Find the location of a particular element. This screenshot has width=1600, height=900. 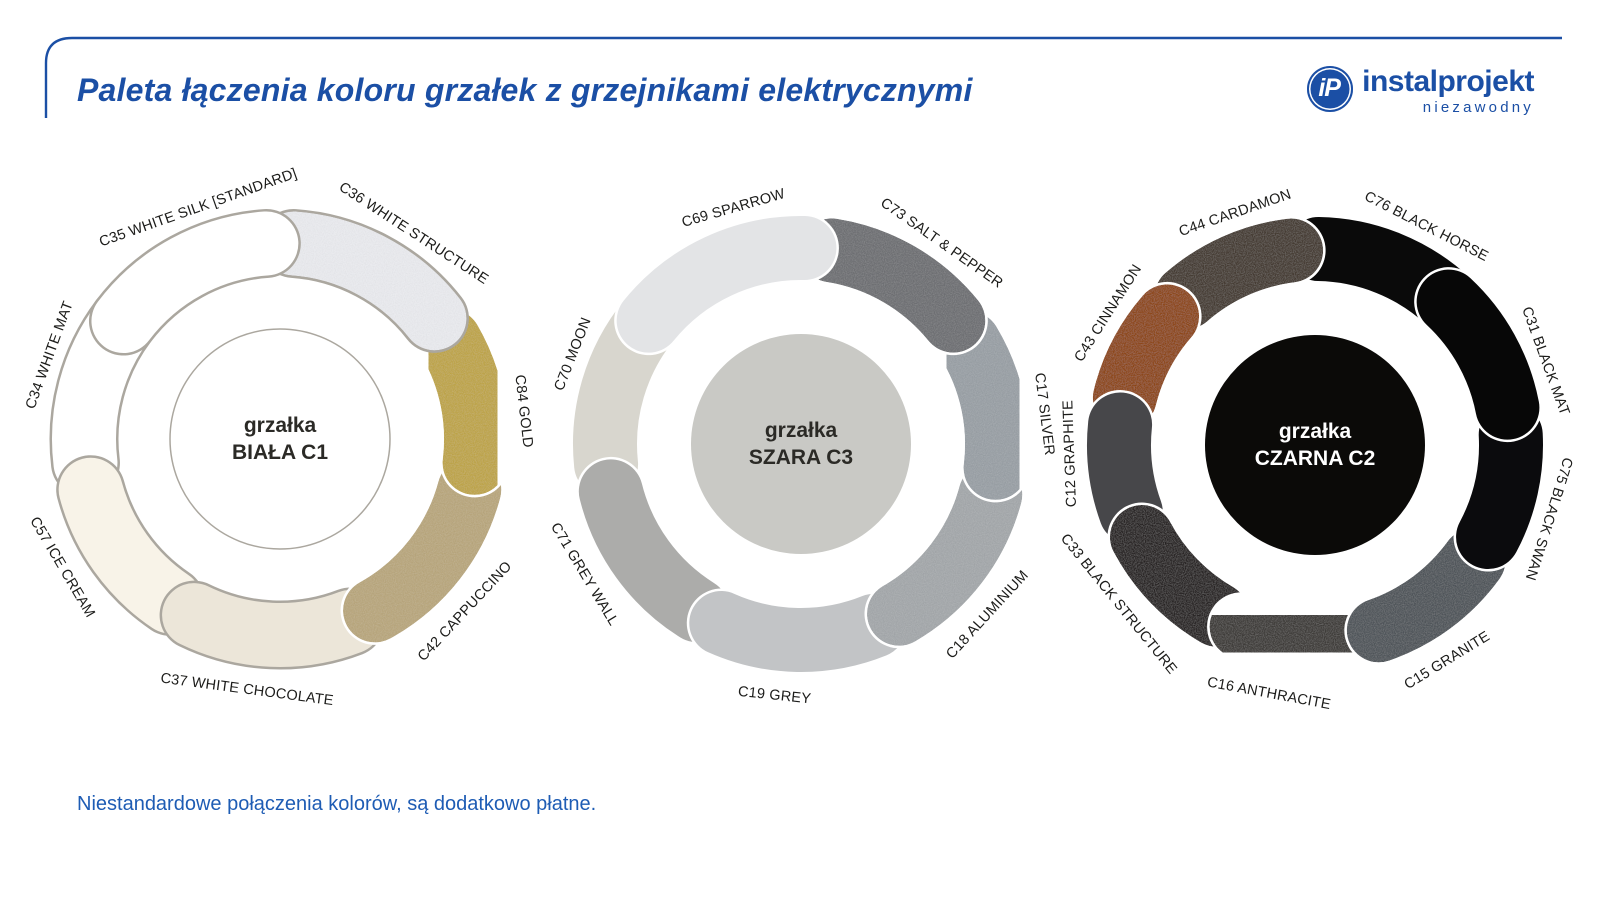

segment-label: C16 ANTHRACITE is located at coordinates (1269, 693).